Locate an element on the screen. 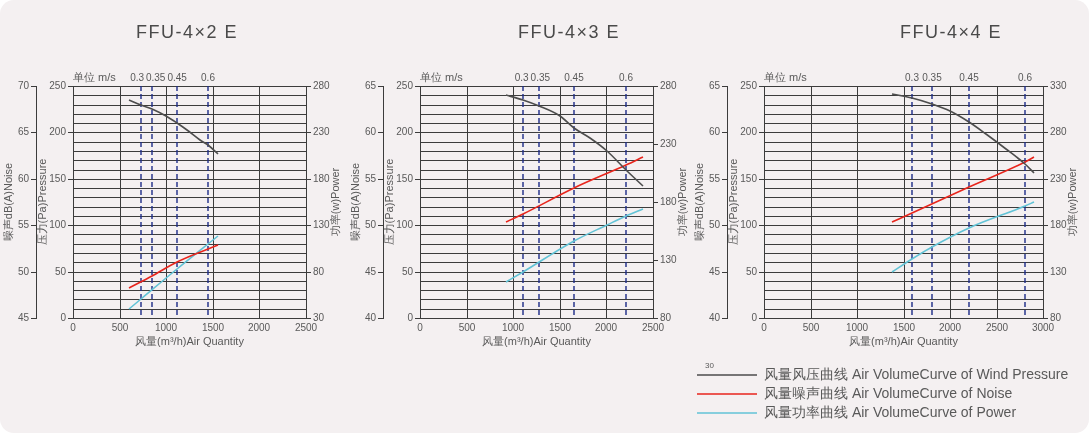 The width and height of the screenshot is (1089, 433). y2-tick-label: 30 is located at coordinates (319, 317).